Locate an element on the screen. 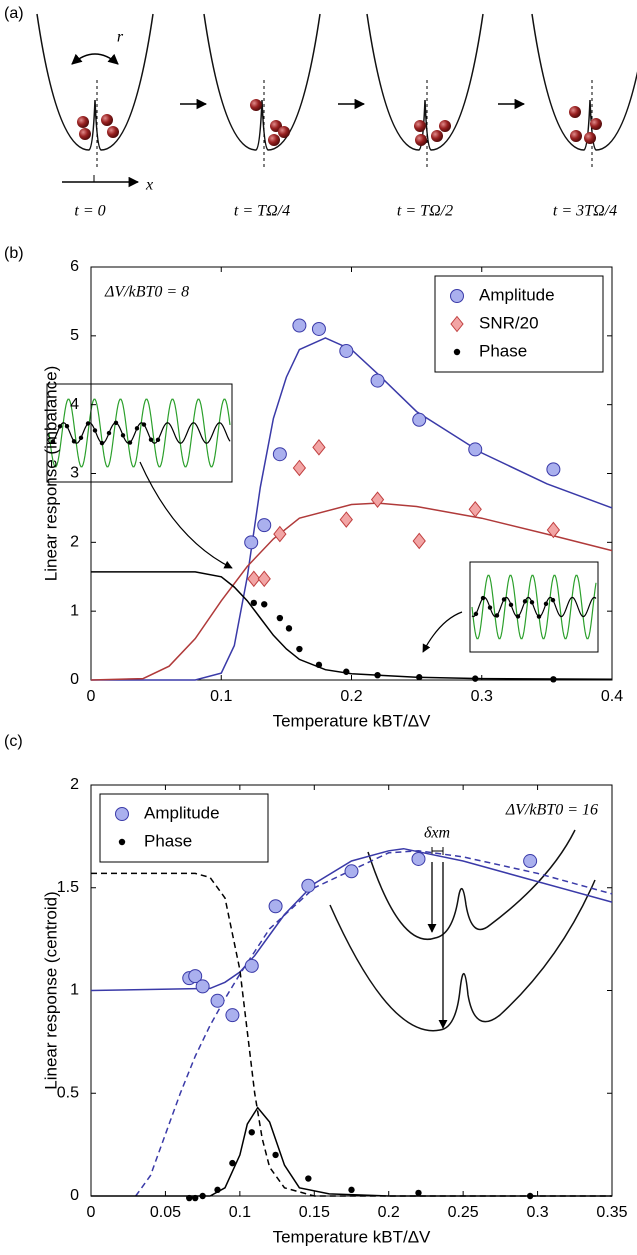 The image size is (637, 1255). legend-label: SNR/20 is located at coordinates (509, 322).